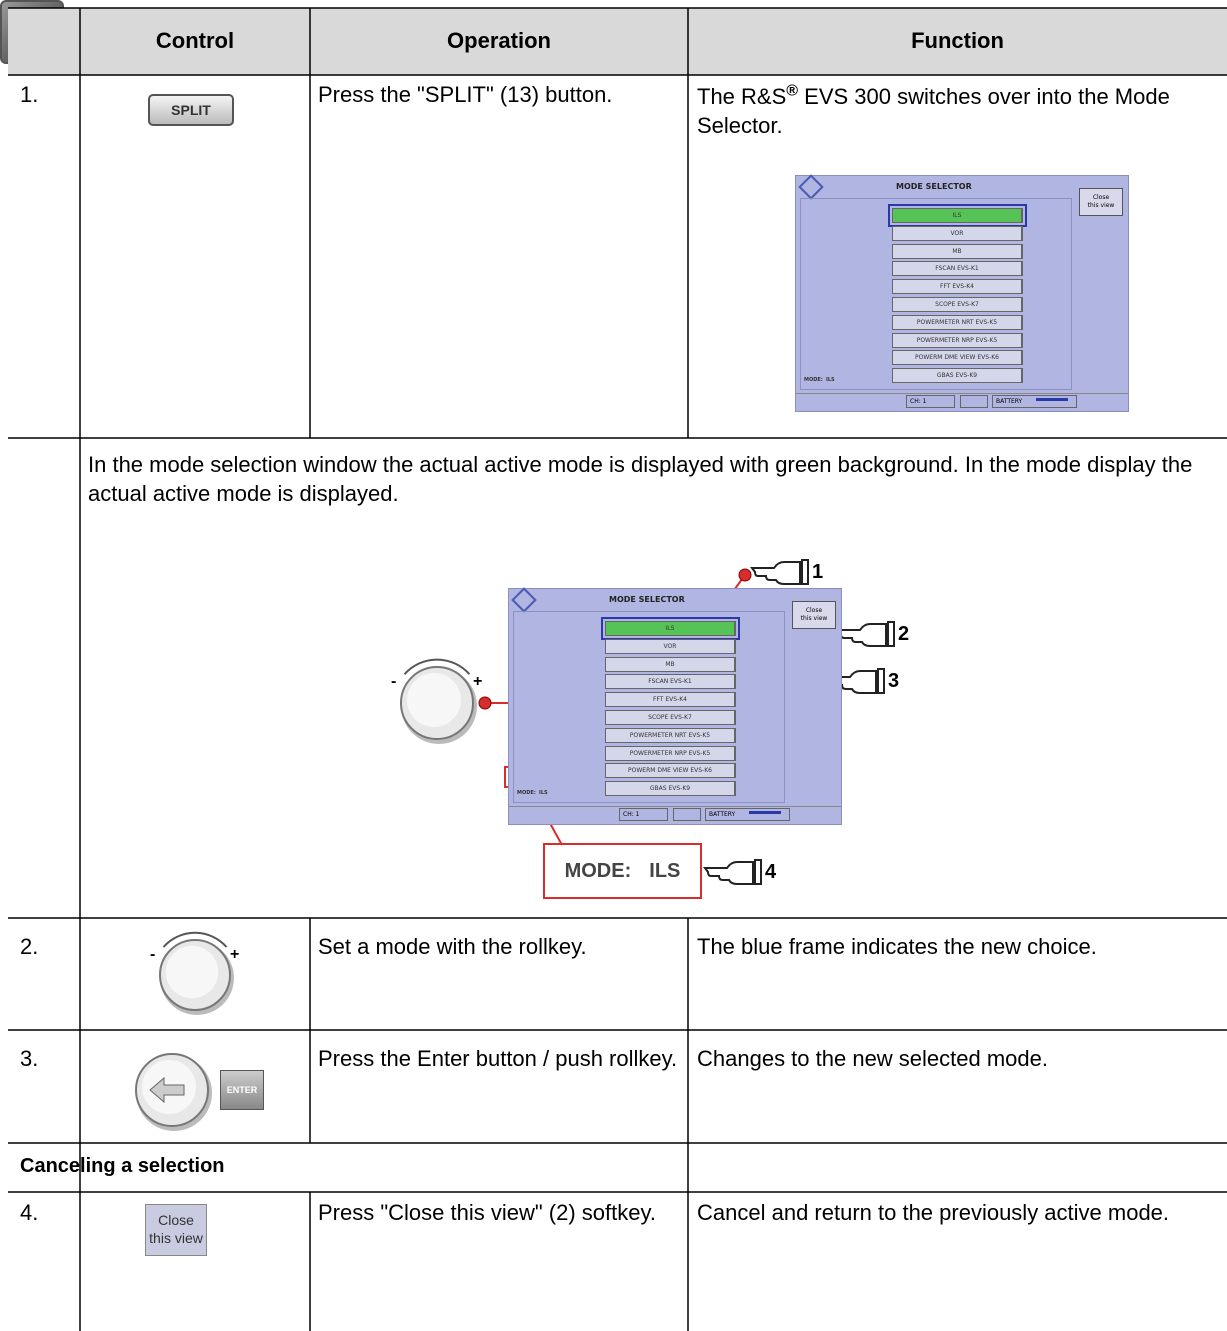 The height and width of the screenshot is (1331, 1227). I want to click on mode-display: MODE: ILS, so click(622, 871).